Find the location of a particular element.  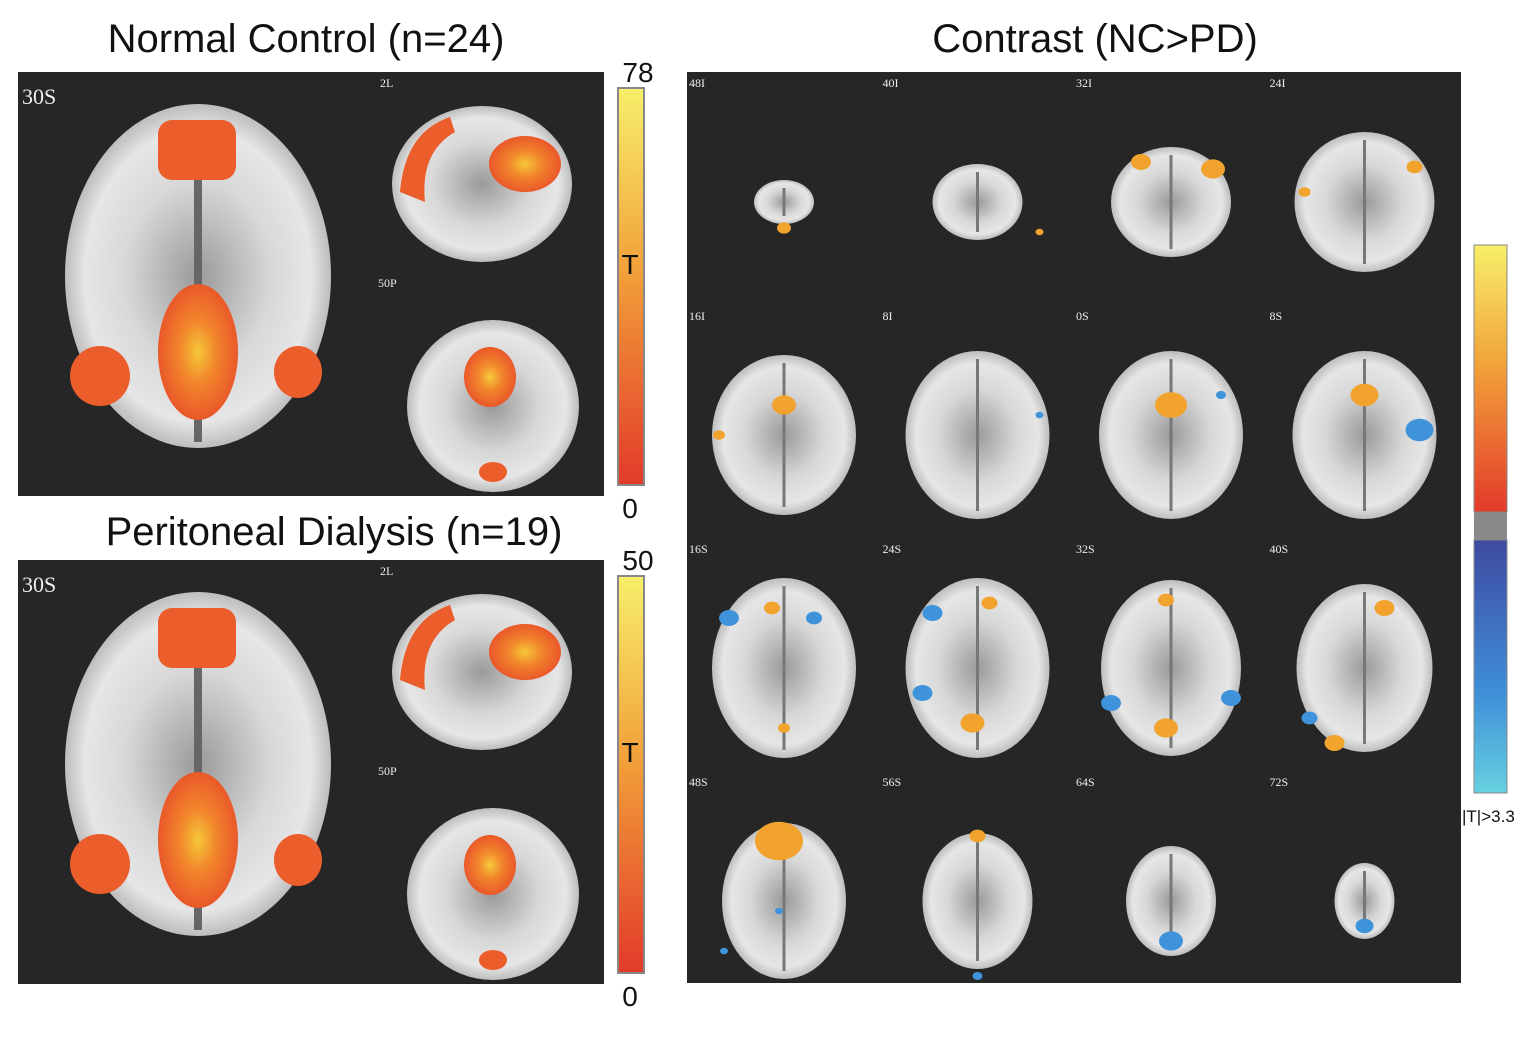

slice-label: 16I is located at coordinates (697, 316).